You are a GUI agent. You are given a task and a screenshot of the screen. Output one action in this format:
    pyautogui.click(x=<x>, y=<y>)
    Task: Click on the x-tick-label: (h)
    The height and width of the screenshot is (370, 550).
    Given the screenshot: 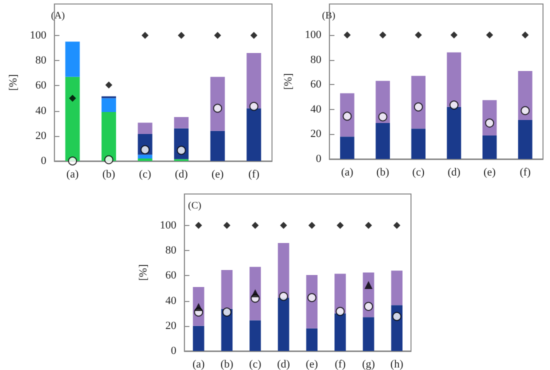 What is the action you would take?
    pyautogui.click(x=397, y=364)
    